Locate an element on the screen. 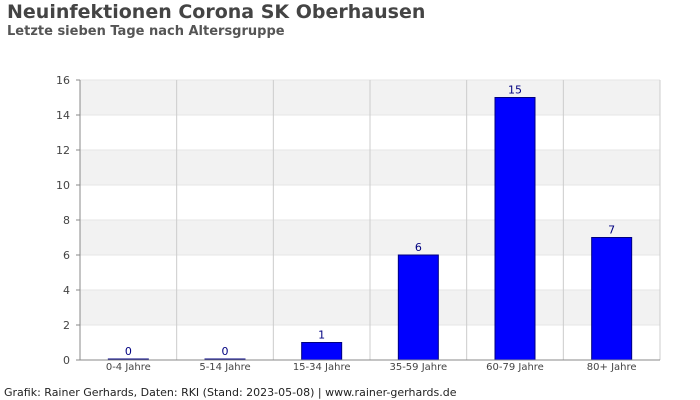  data-label: 6 is located at coordinates (418, 247).